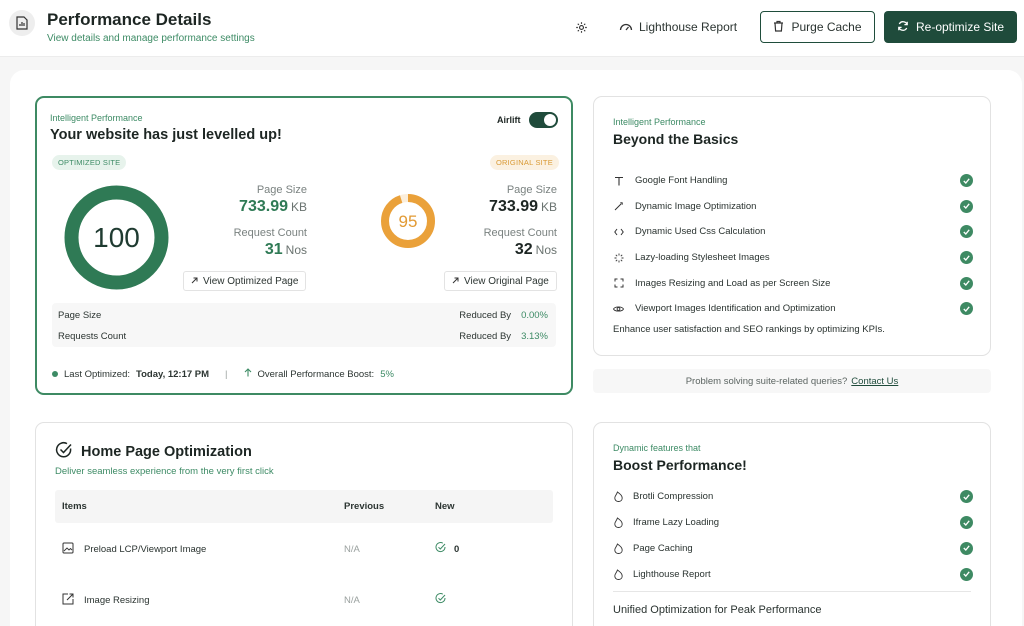 The width and height of the screenshot is (1024, 626). What do you see at coordinates (618, 231) in the screenshot?
I see `code-icon` at bounding box center [618, 231].